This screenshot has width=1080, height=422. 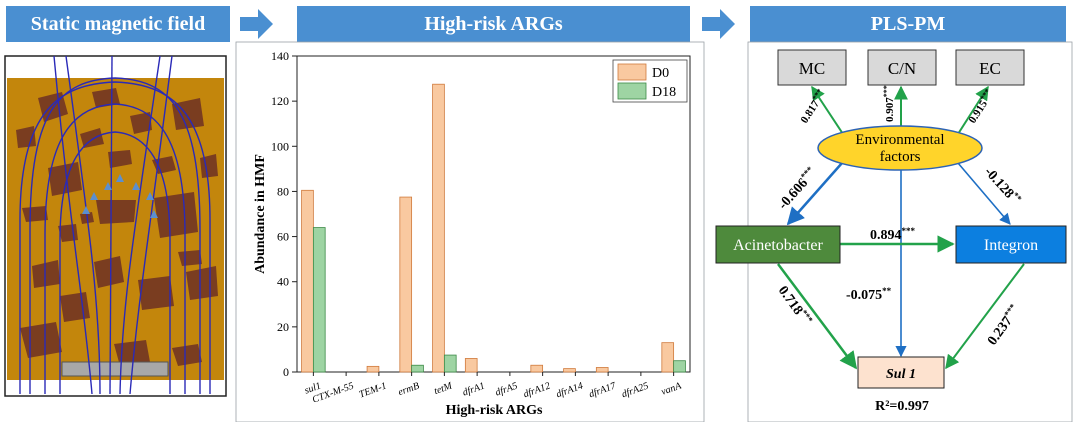 I want to click on middle-panel-title: High-risk ARGs, so click(x=493, y=24).